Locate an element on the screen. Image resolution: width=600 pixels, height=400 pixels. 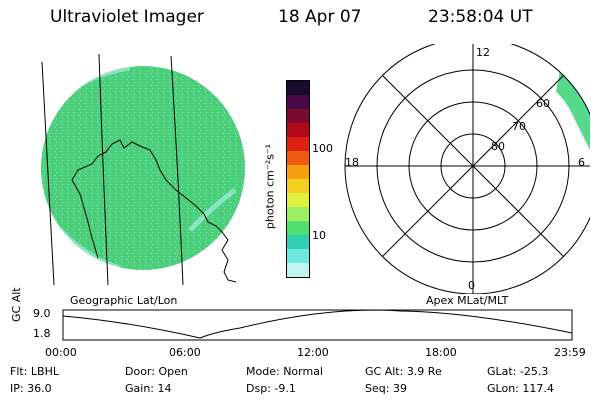
x-tick-0000: 00:00 is located at coordinates (61, 352).